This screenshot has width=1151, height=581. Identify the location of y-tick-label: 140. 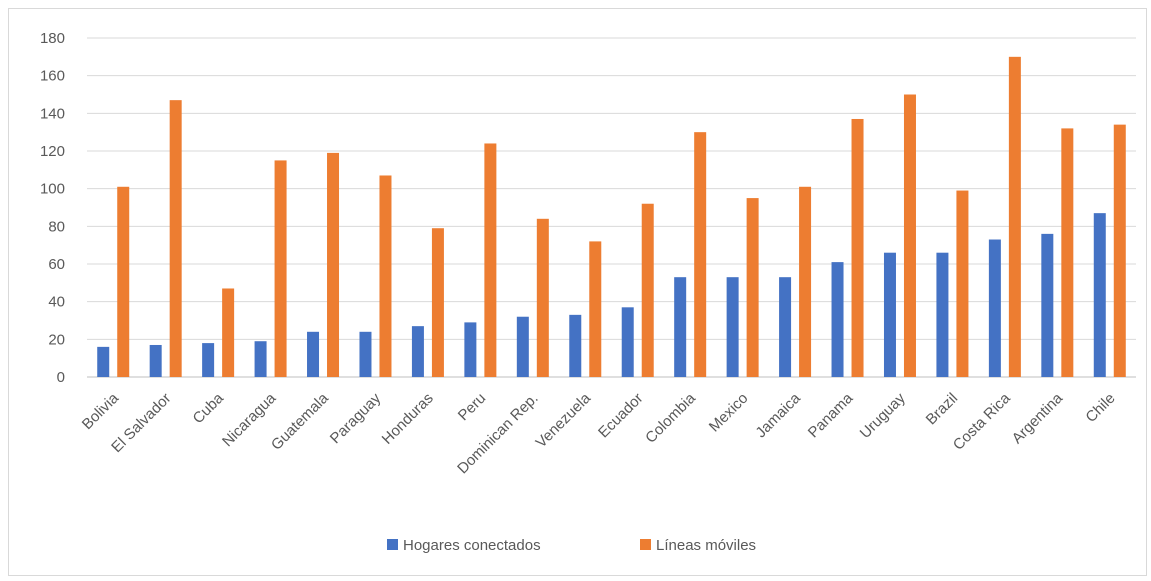
(52, 113).